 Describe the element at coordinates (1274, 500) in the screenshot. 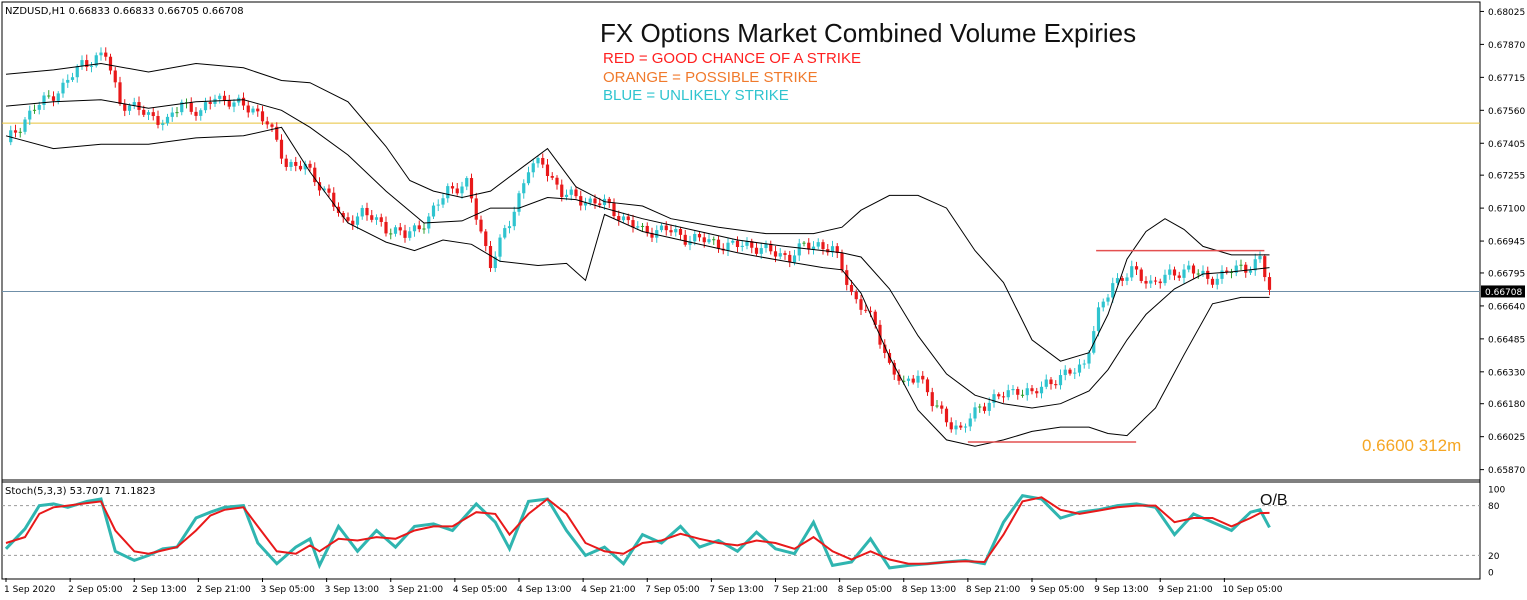

I see `overbought-label: O/B` at that location.